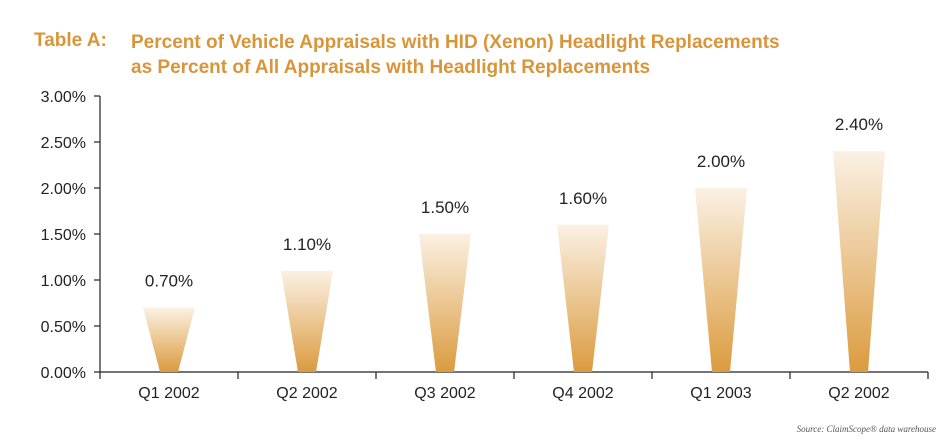  I want to click on data-label: 1.50%, so click(445, 207).